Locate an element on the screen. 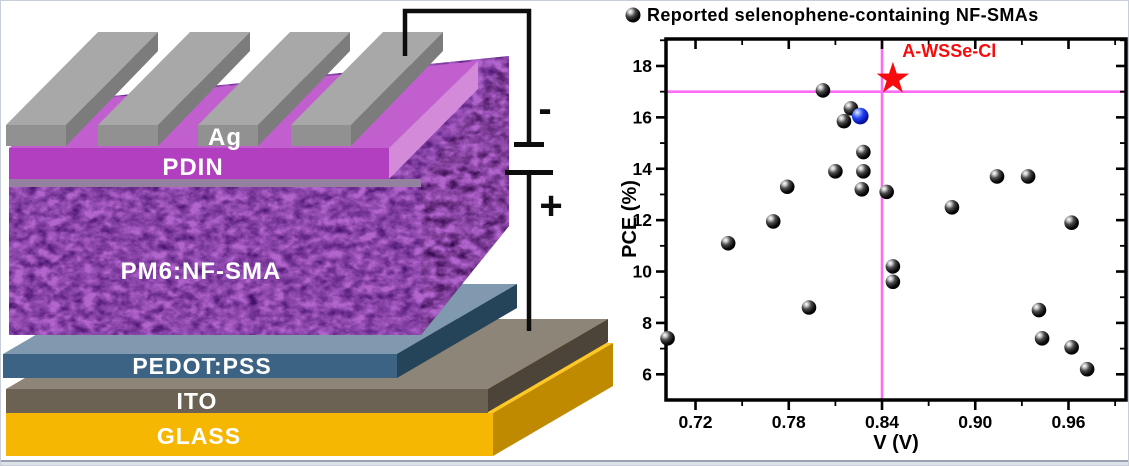 This screenshot has height=466, width=1129. y-tick-label: 8 is located at coordinates (647, 323).